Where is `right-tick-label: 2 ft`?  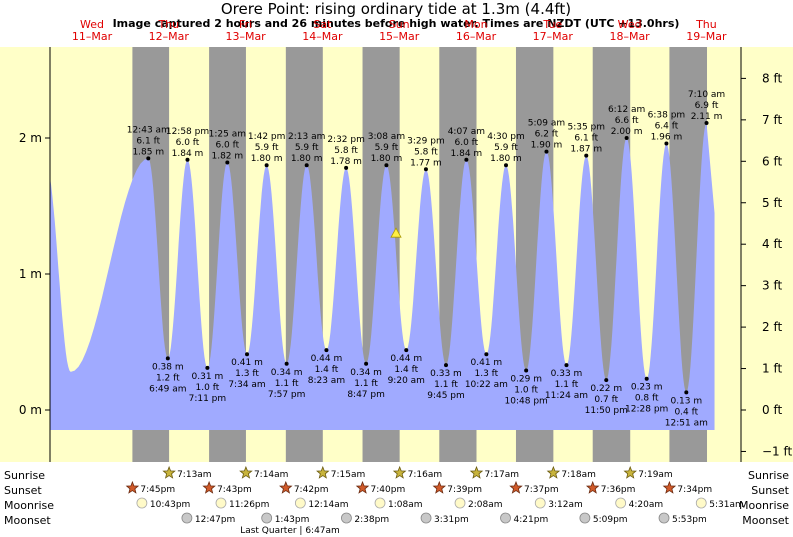
right-tick-label: 2 ft is located at coordinates (772, 327).